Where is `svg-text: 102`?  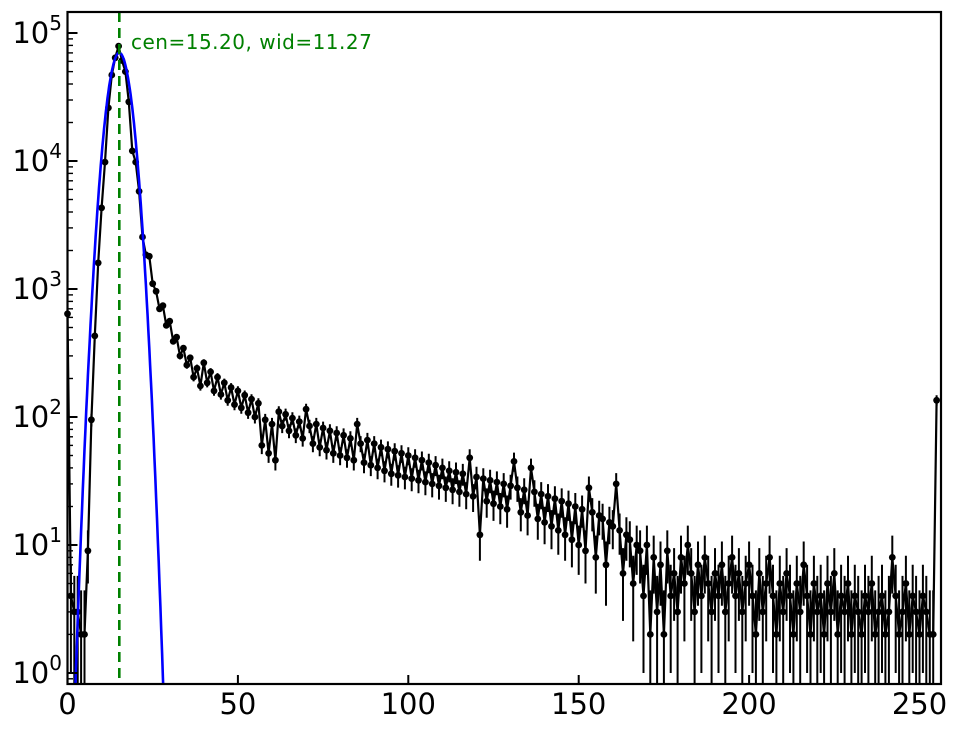
svg-text: 102 is located at coordinates (37, 414).